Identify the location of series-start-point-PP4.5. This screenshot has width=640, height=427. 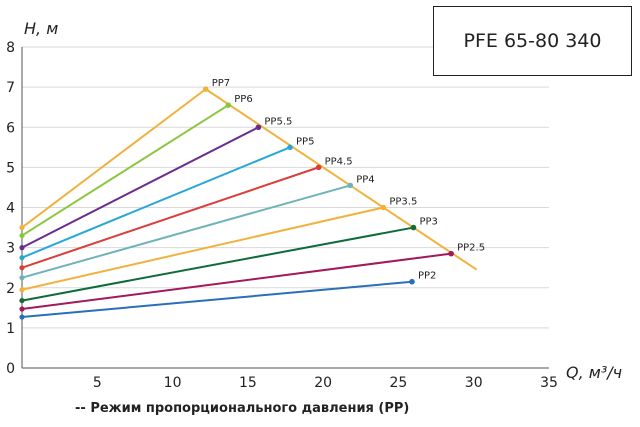
(22, 268).